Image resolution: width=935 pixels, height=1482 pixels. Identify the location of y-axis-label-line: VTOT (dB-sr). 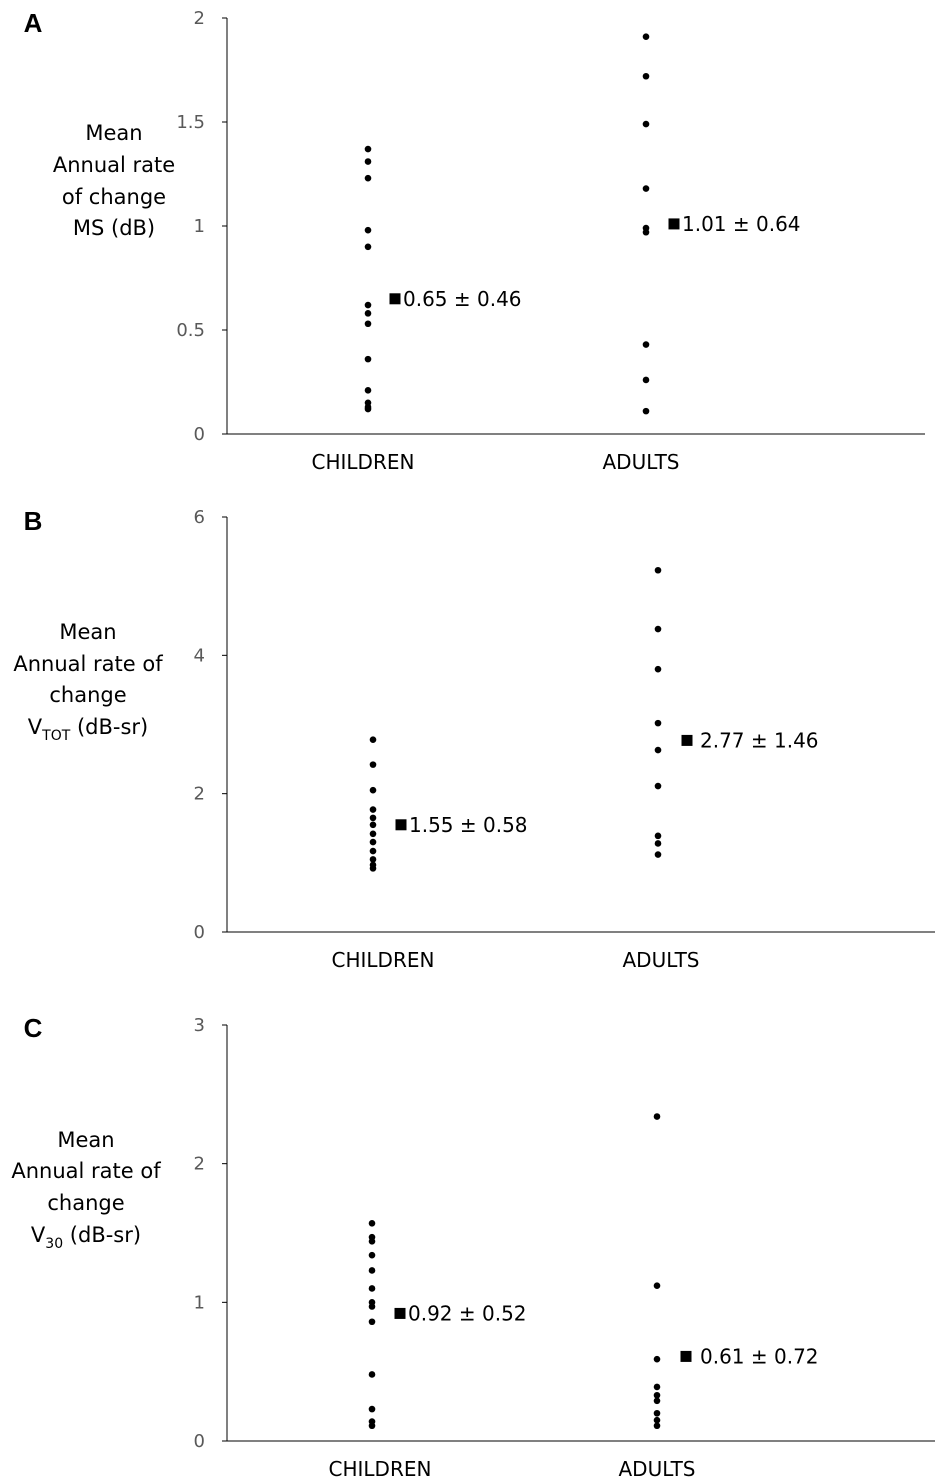
(88, 729).